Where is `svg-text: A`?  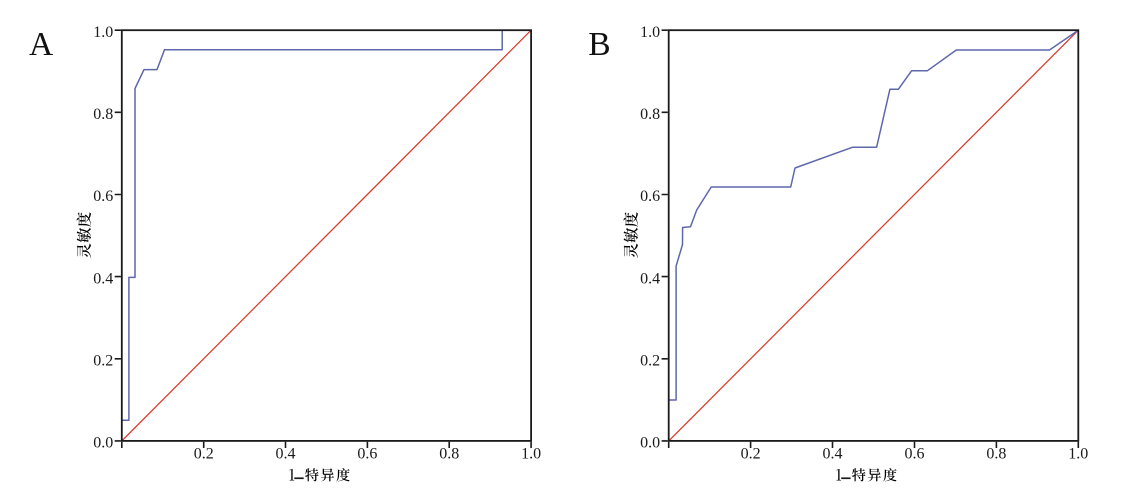 svg-text: A is located at coordinates (41, 44).